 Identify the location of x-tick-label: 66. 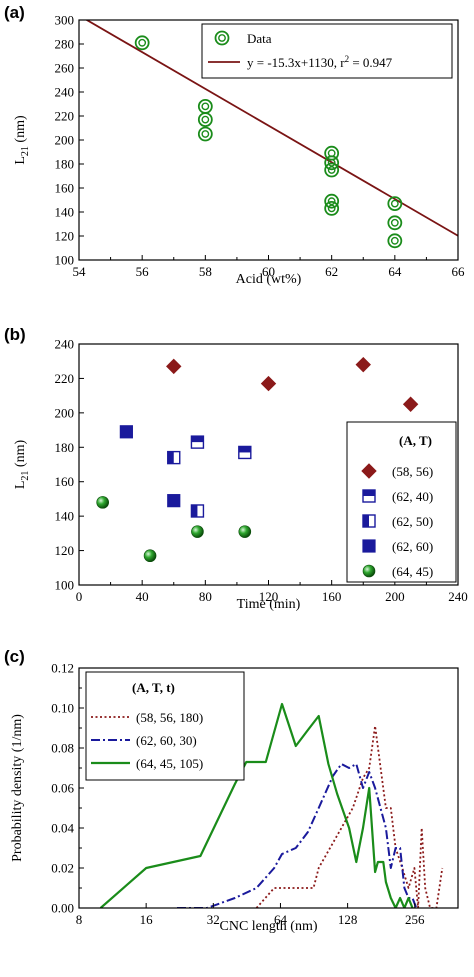
(459, 271).